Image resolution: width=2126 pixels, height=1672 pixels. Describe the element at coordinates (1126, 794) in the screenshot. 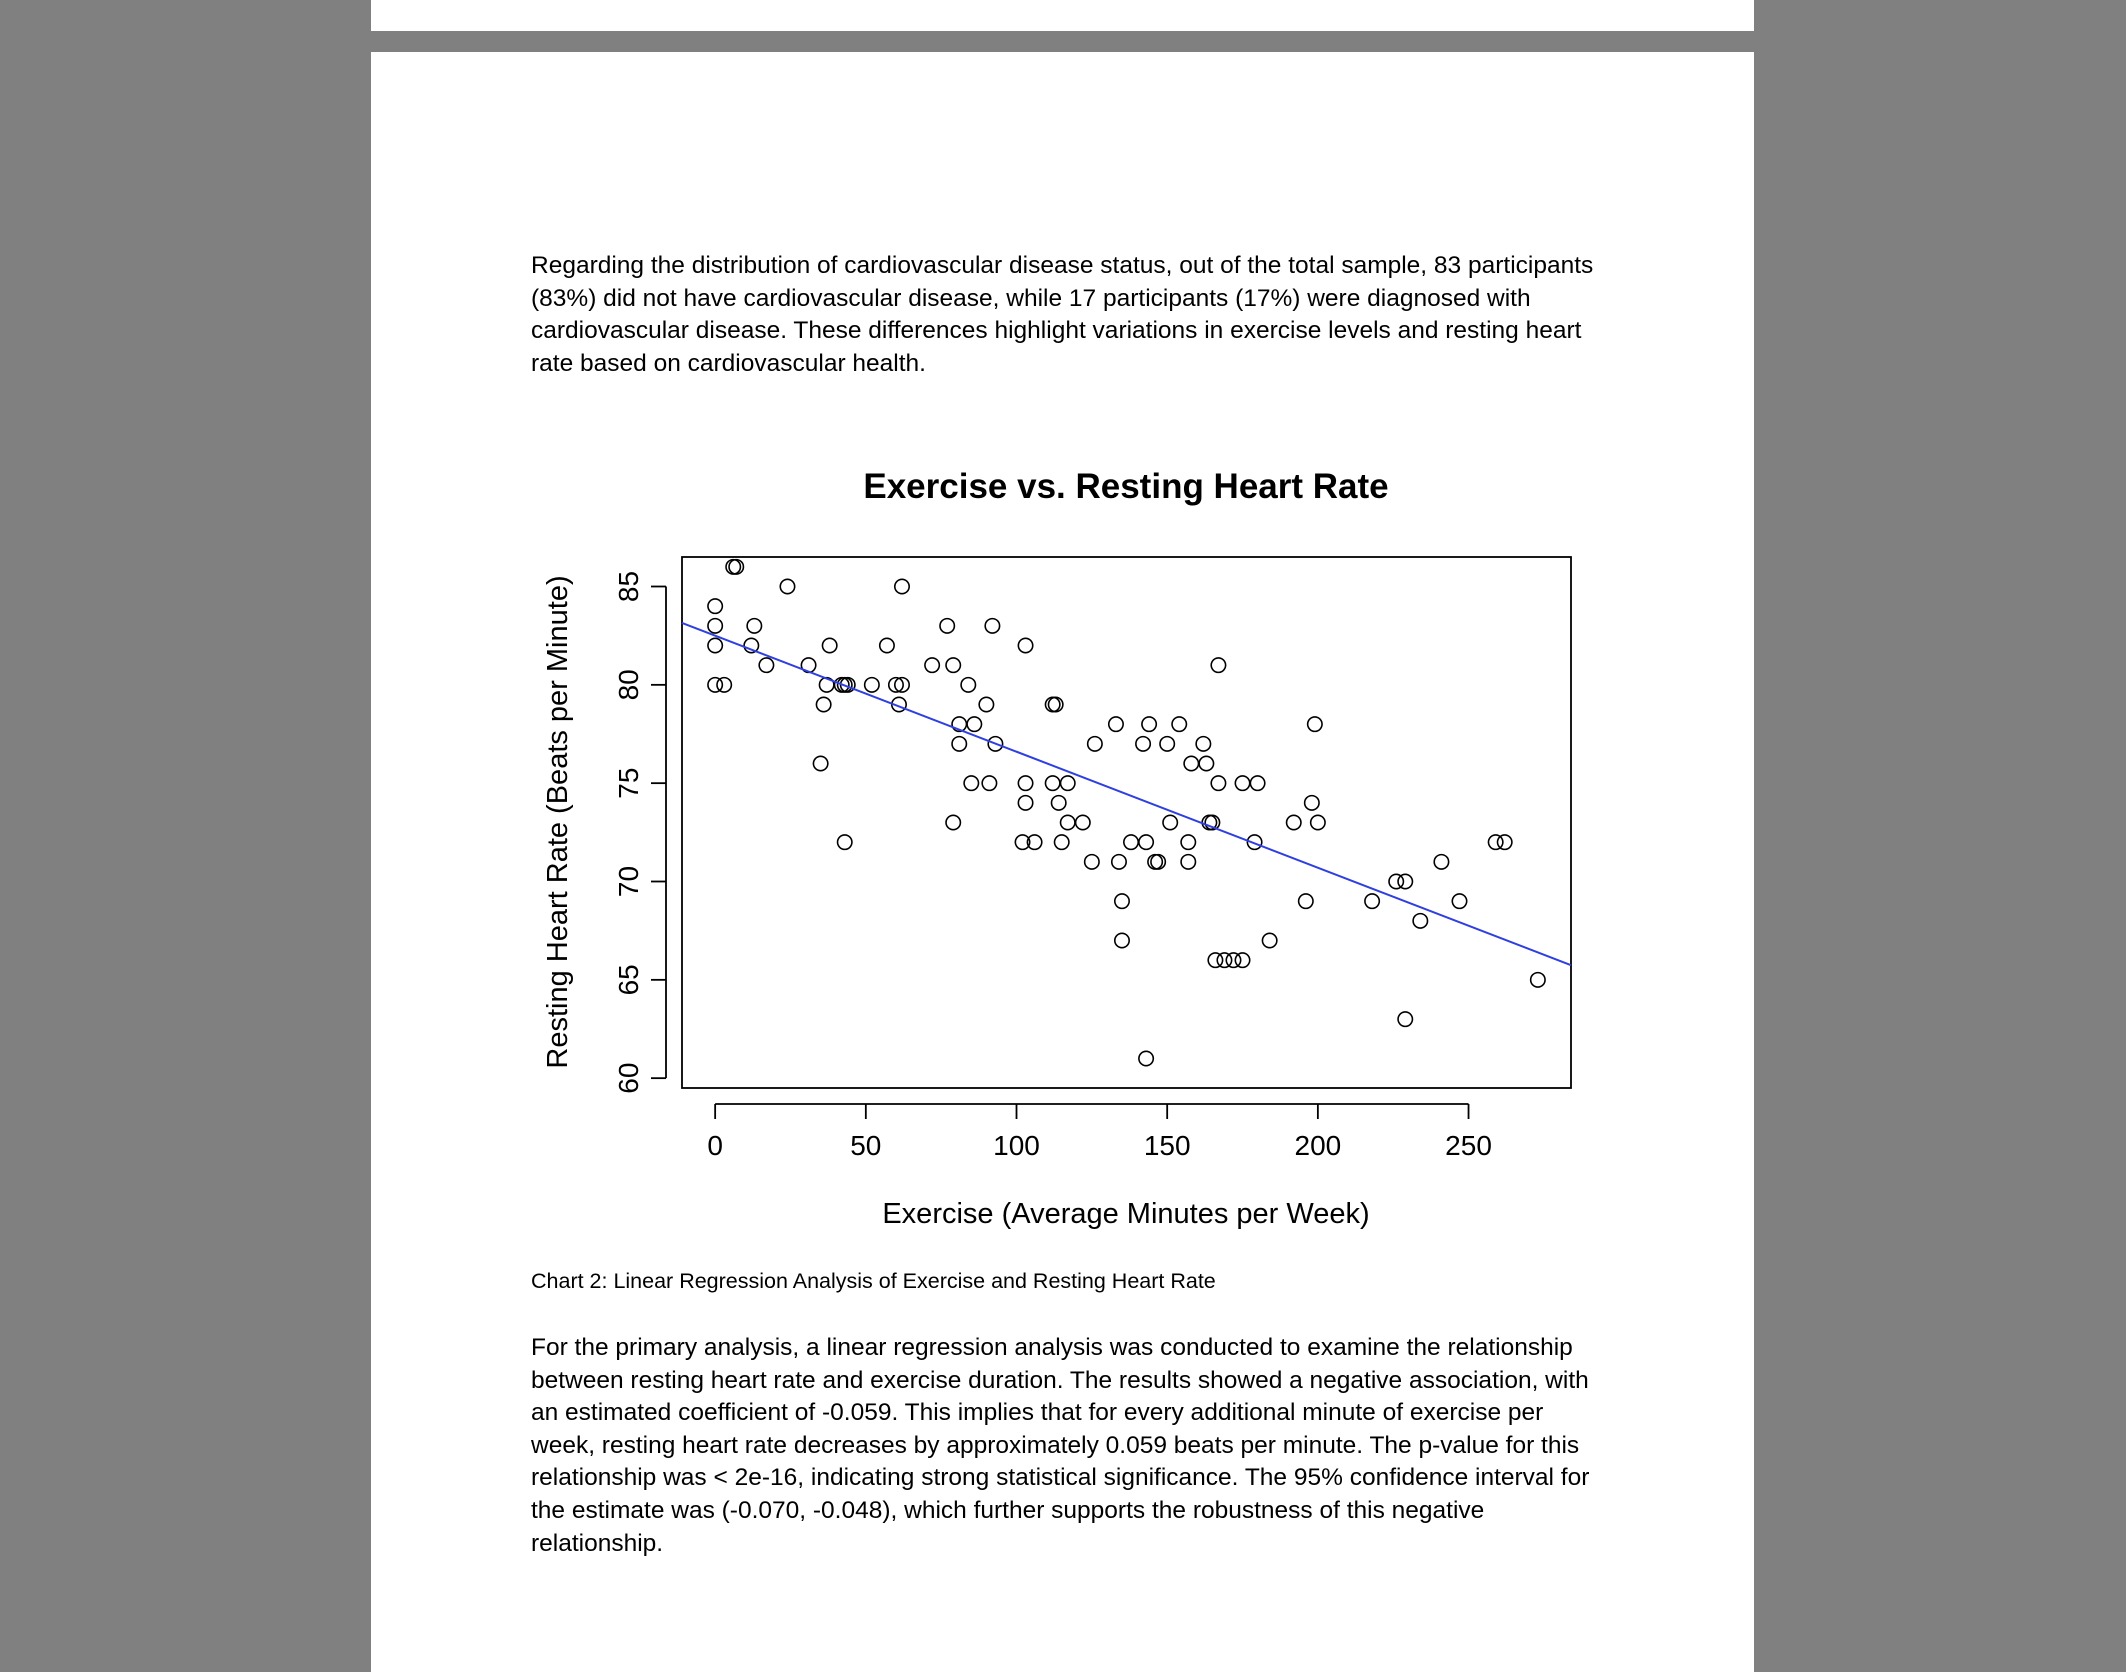

I see `regression-line` at that location.